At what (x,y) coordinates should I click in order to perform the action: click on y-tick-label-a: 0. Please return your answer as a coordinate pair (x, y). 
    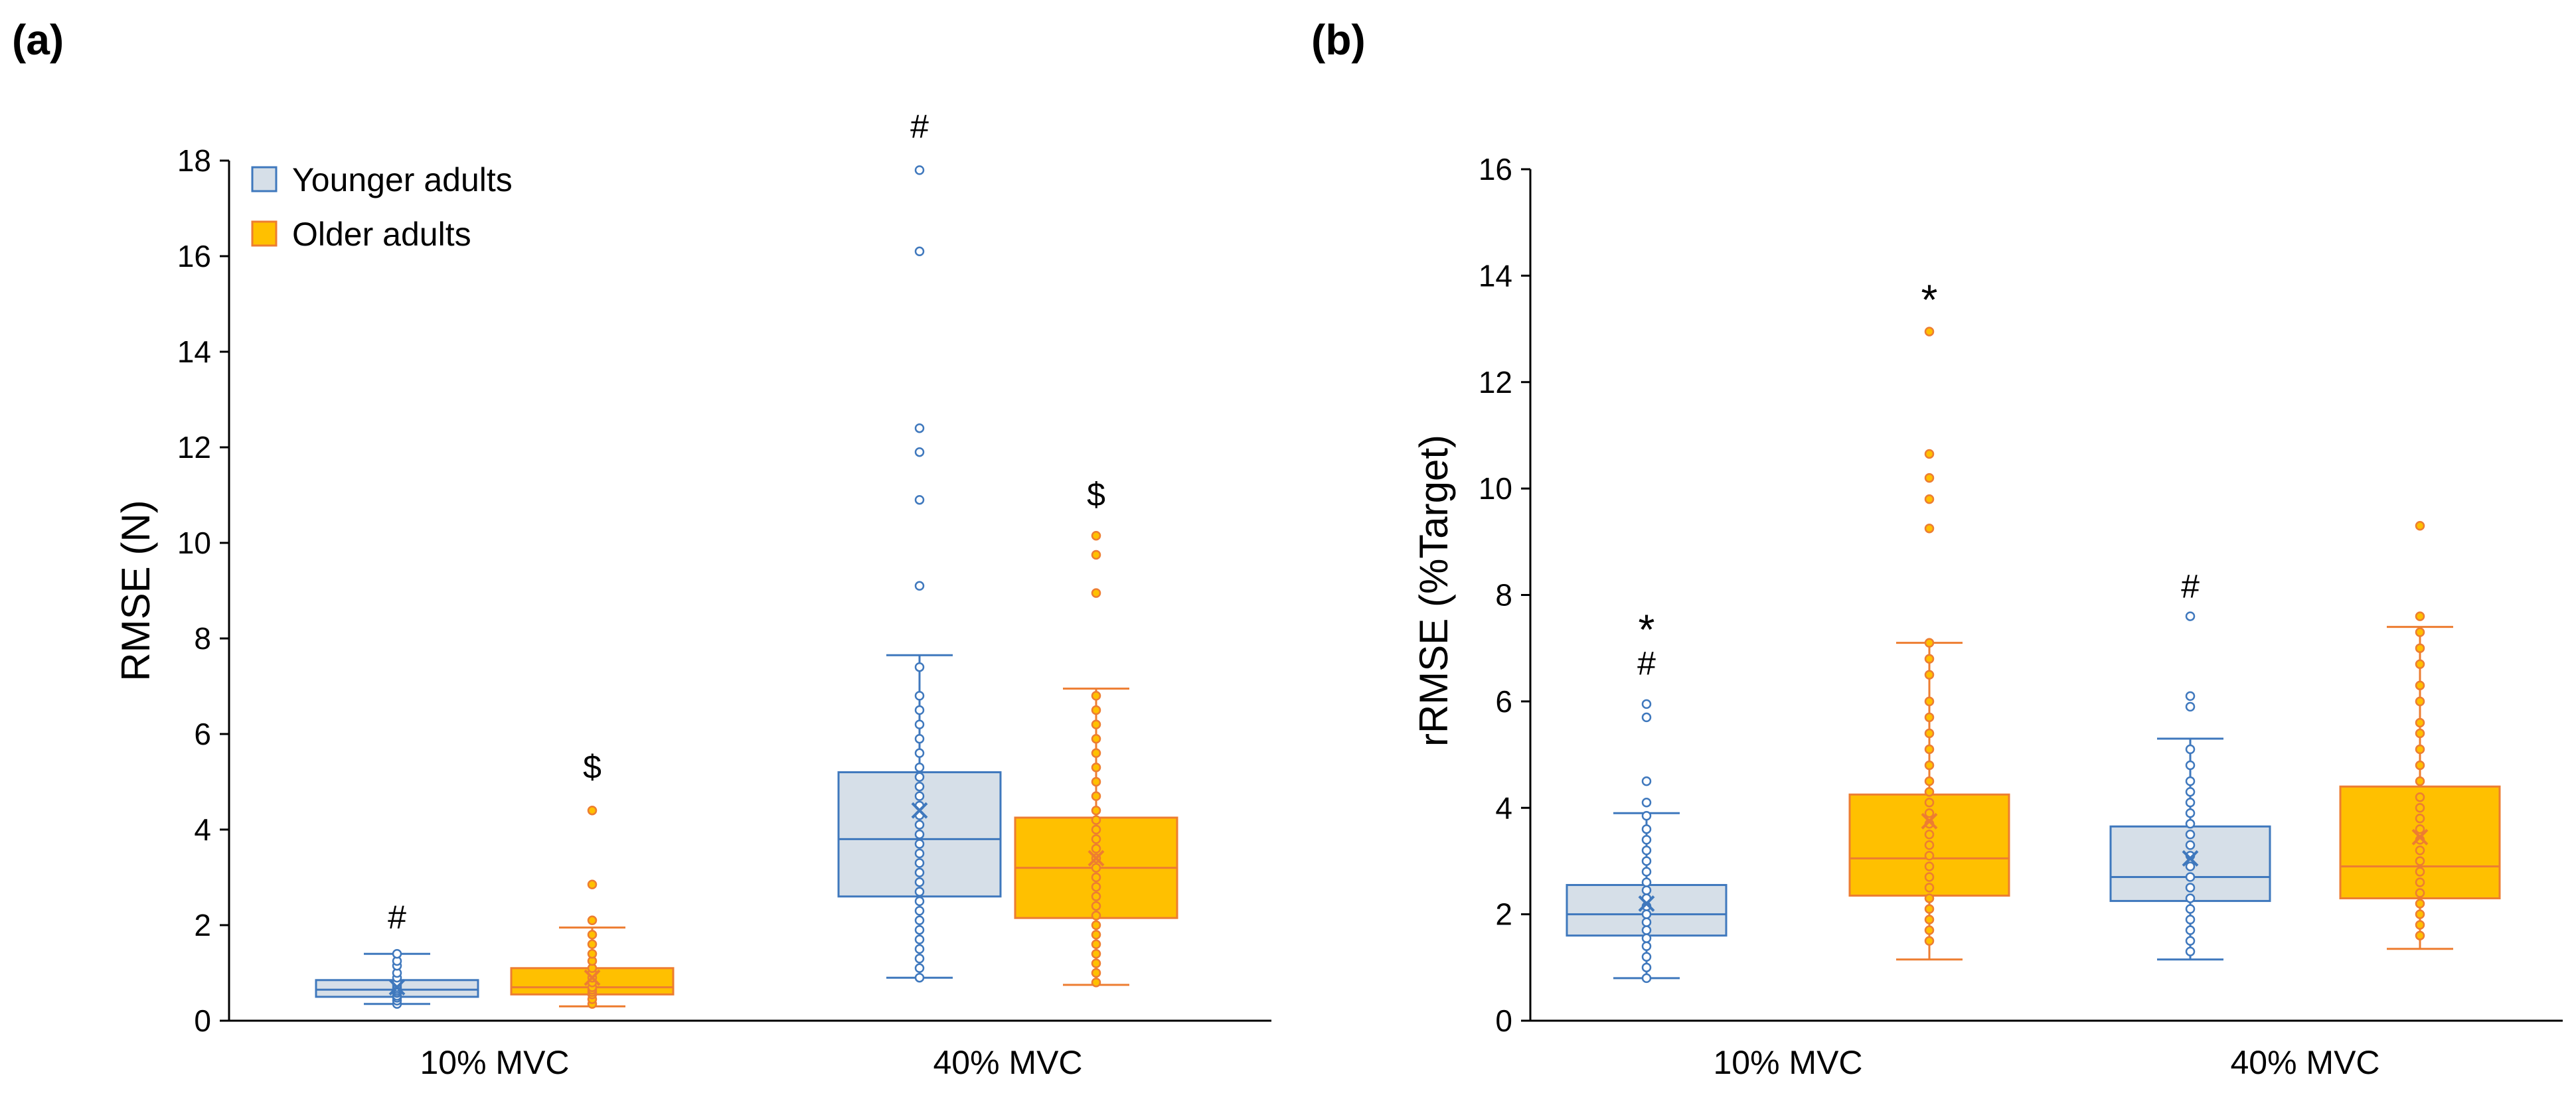
    Looking at the image, I should click on (202, 1020).